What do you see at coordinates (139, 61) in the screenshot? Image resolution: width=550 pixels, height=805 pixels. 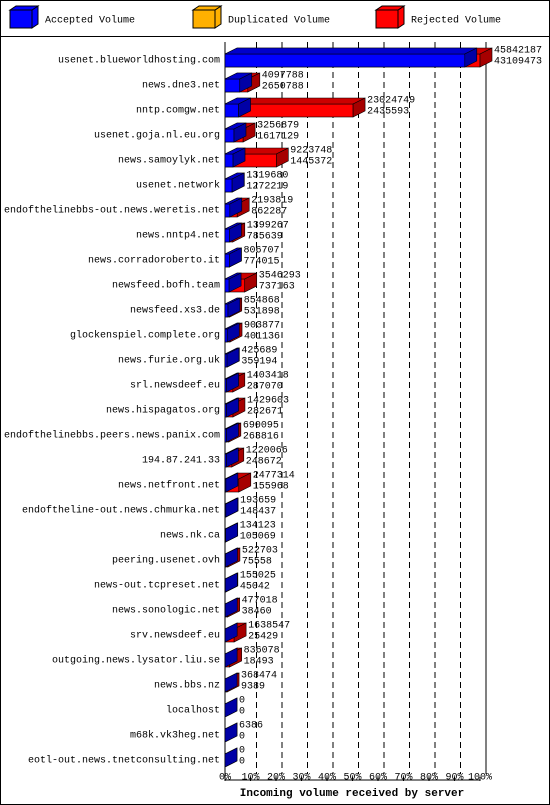 I see `y-tick-label: usenet.blueworldhosting.com` at bounding box center [139, 61].